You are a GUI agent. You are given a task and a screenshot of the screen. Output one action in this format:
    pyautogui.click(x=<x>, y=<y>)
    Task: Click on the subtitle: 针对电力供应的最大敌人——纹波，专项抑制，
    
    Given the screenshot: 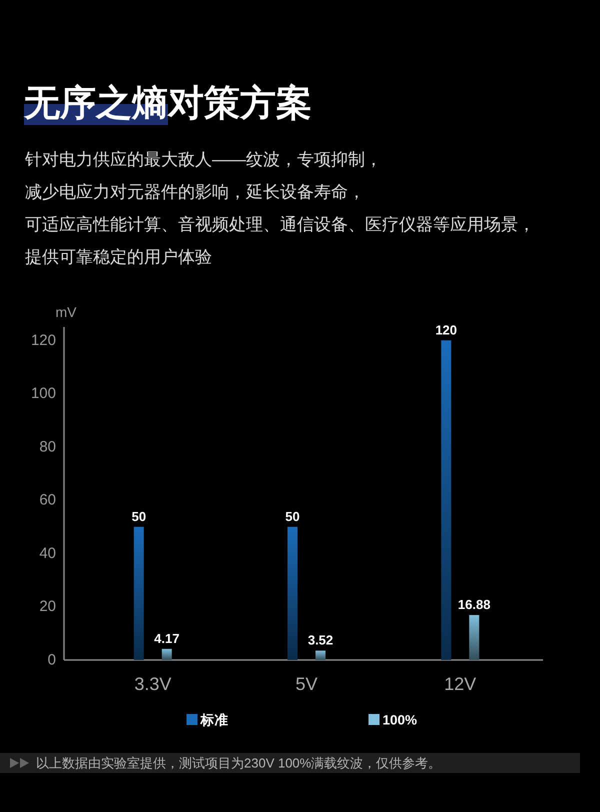 What is the action you would take?
    pyautogui.click(x=203, y=159)
    